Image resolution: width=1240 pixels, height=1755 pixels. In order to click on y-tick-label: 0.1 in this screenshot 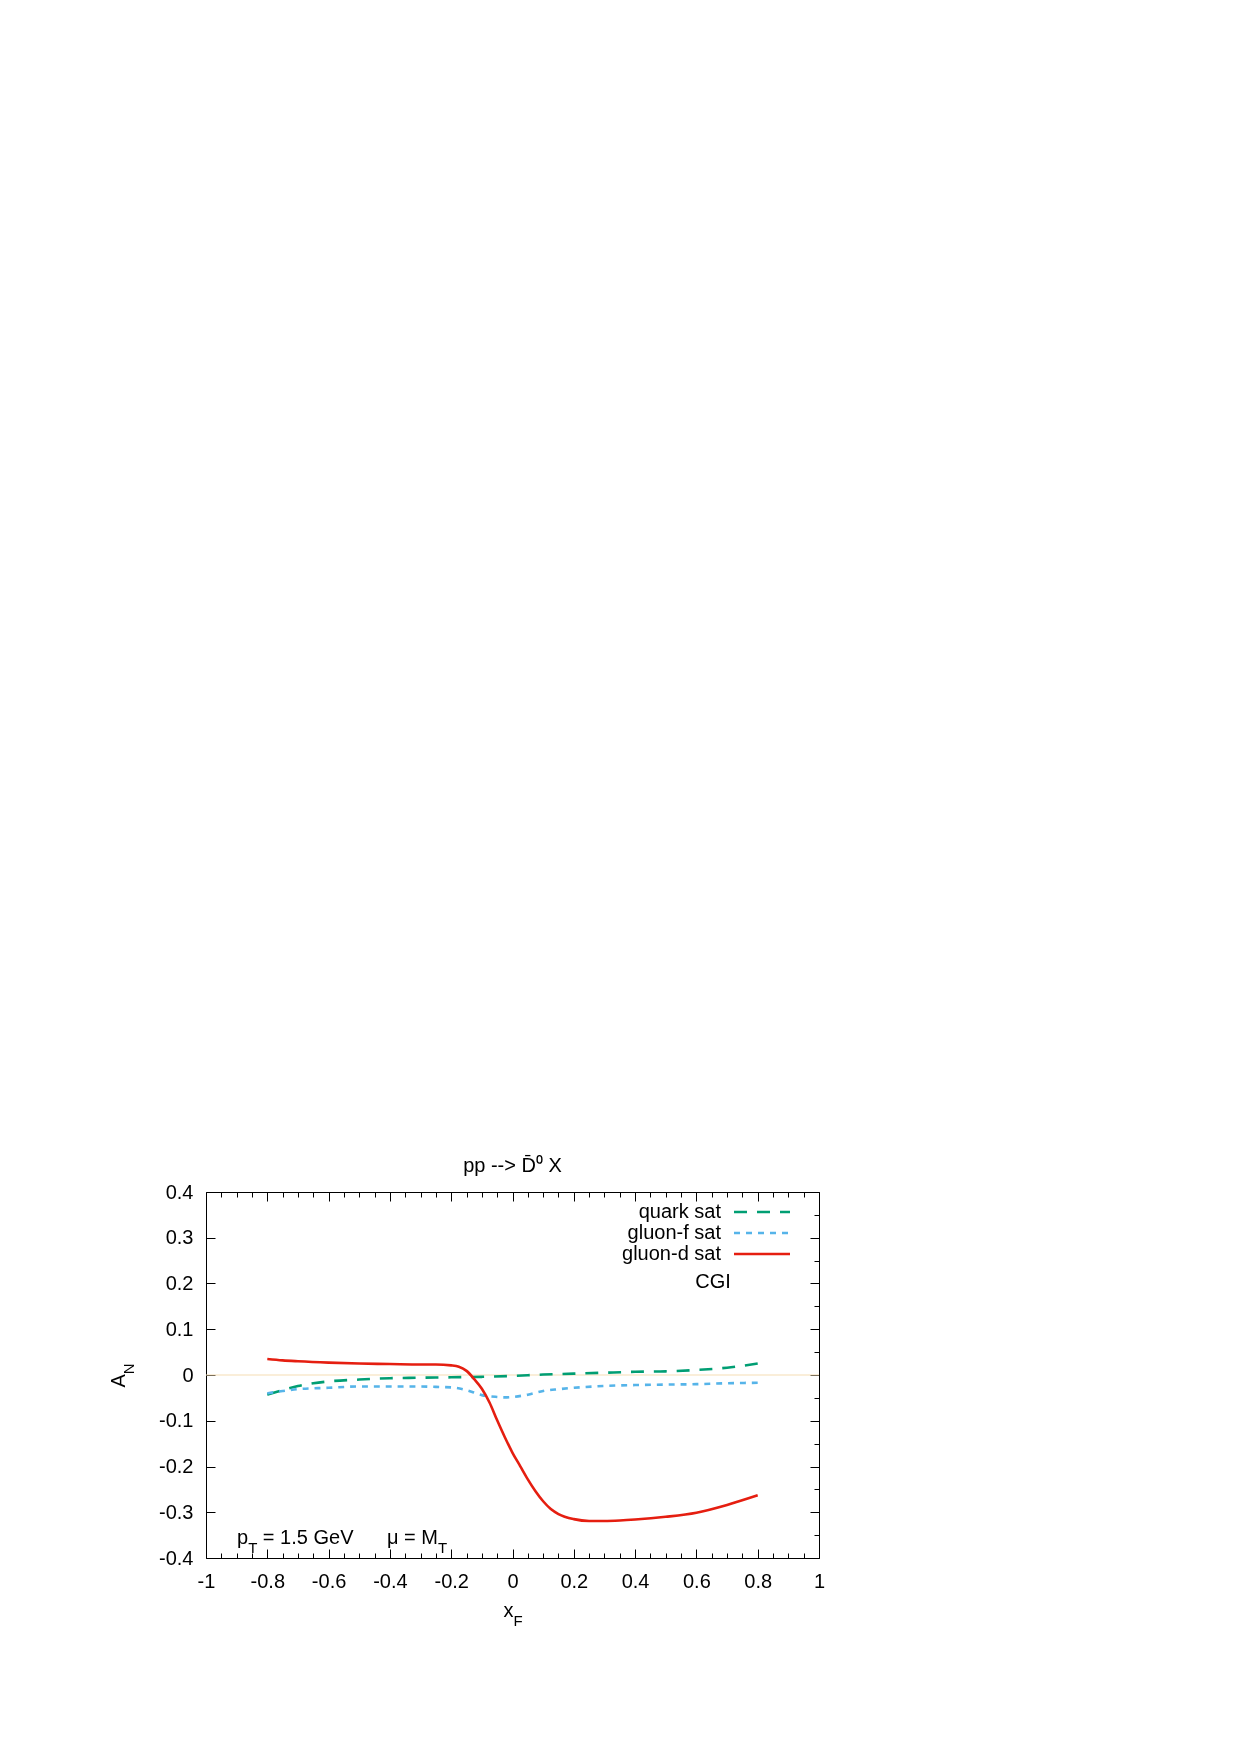, I will do `click(179, 1328)`.